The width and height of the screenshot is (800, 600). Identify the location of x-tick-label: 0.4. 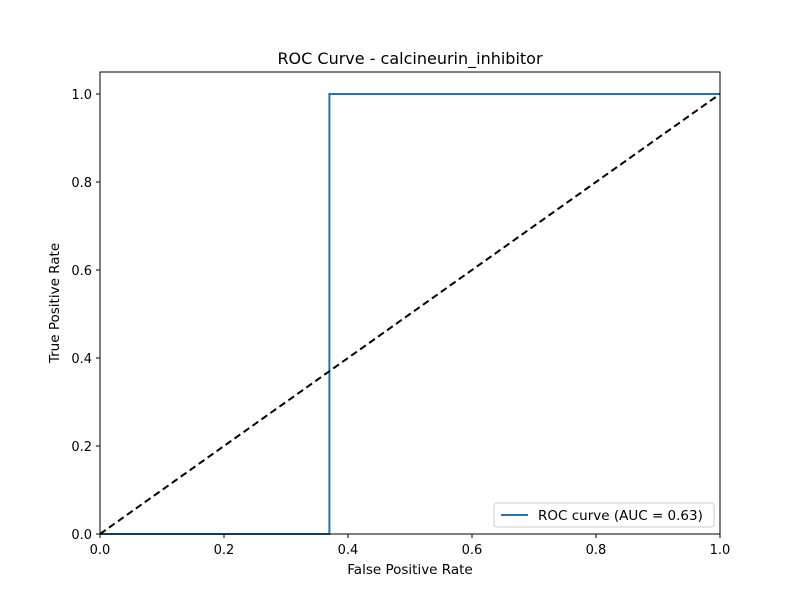
(348, 550).